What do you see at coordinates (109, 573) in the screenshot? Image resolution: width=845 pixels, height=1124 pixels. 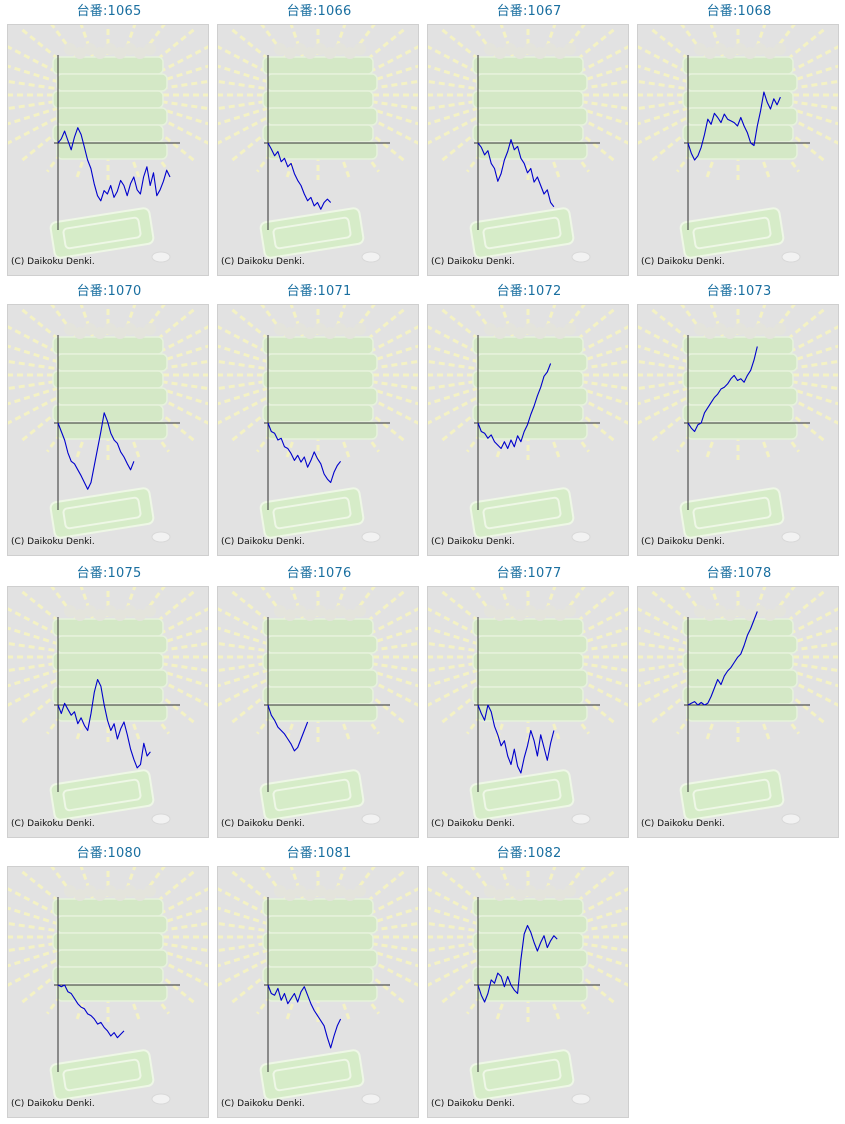 I see `chart-title: 台番:1075` at bounding box center [109, 573].